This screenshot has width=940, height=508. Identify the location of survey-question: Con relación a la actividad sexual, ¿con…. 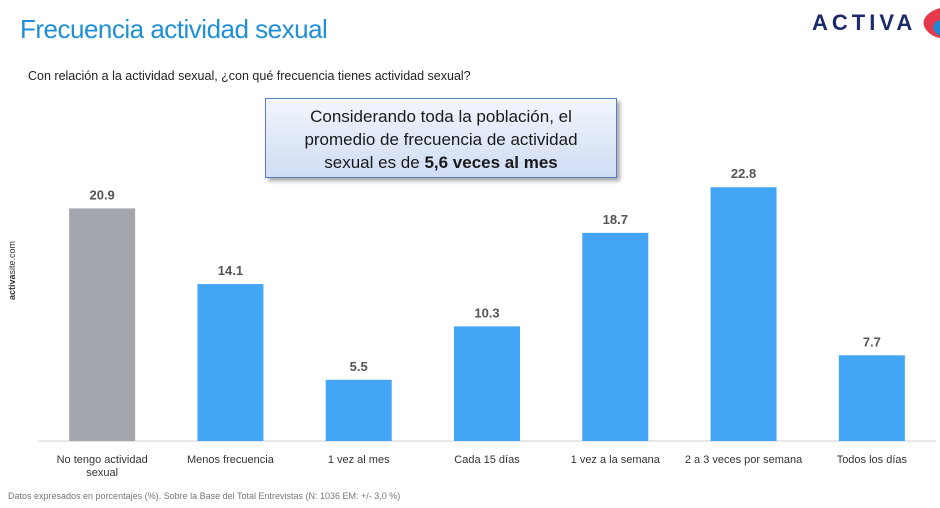
(249, 76).